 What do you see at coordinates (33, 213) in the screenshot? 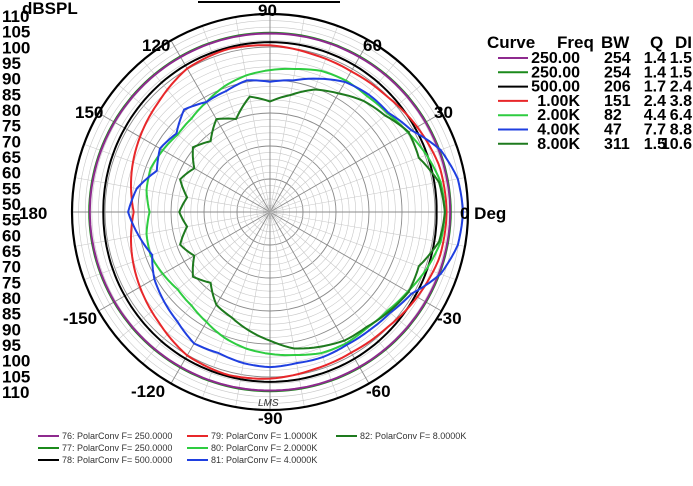
I see `angle-label: 180` at bounding box center [33, 213].